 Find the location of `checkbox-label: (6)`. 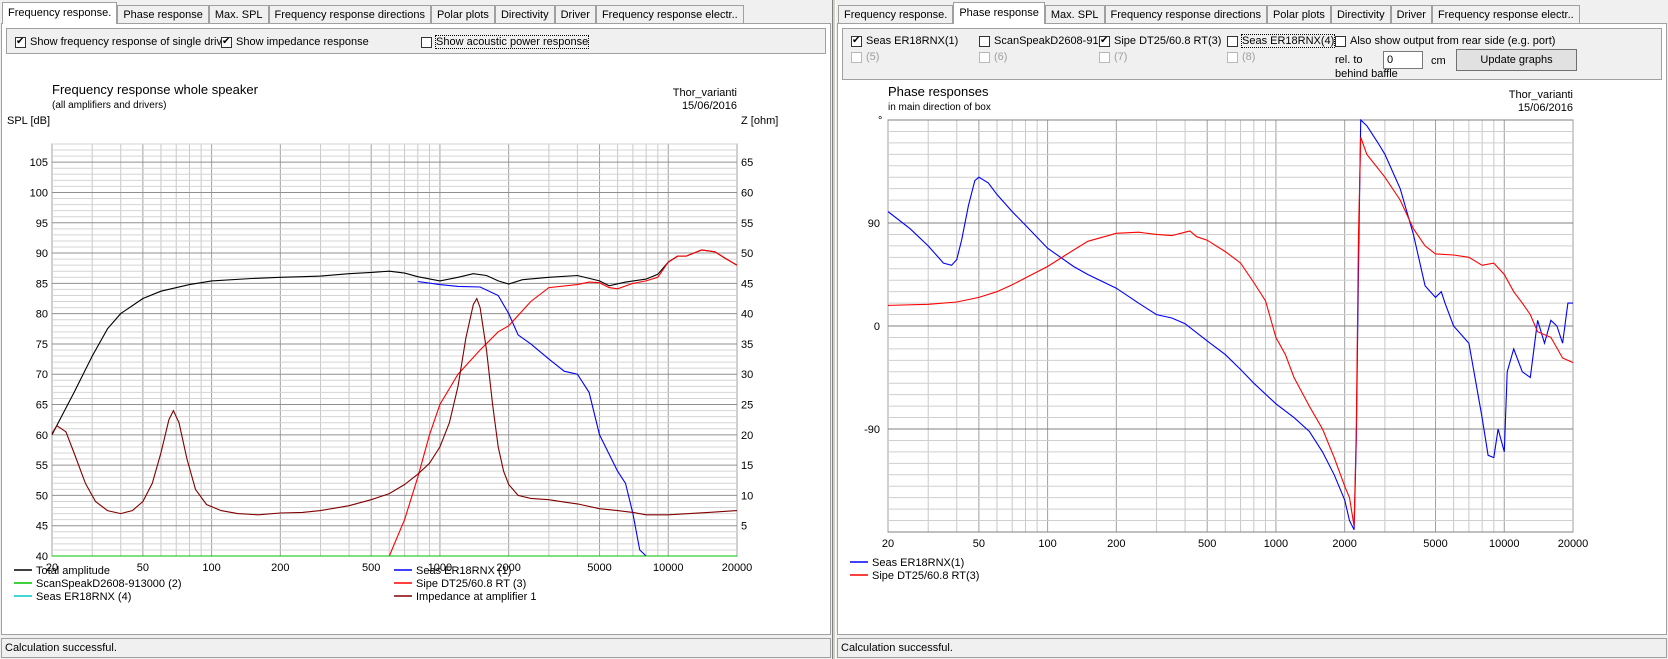

checkbox-label: (6) is located at coordinates (1001, 57).